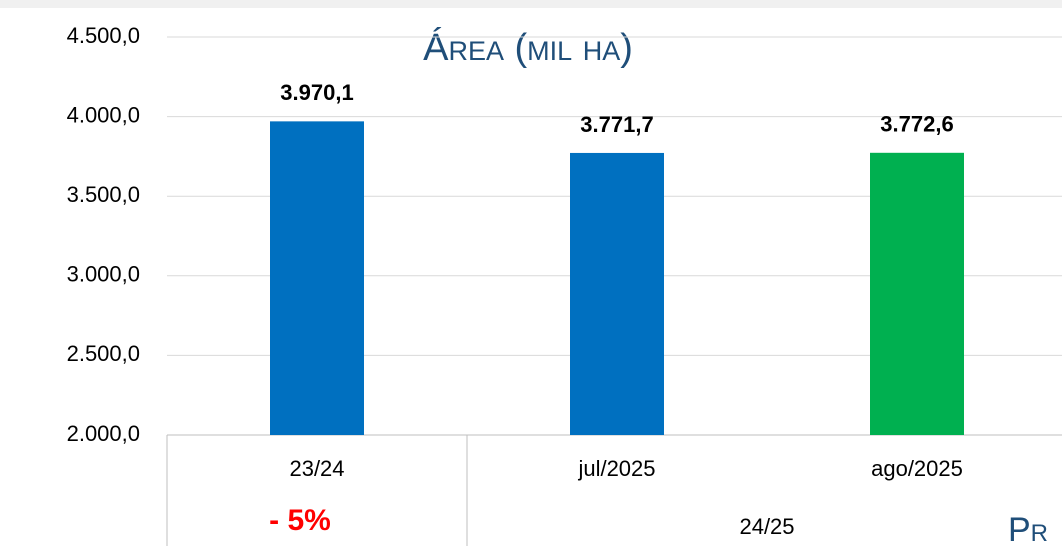 This screenshot has width=1062, height=546. I want to click on value-label: 3.772,6, so click(916, 124).